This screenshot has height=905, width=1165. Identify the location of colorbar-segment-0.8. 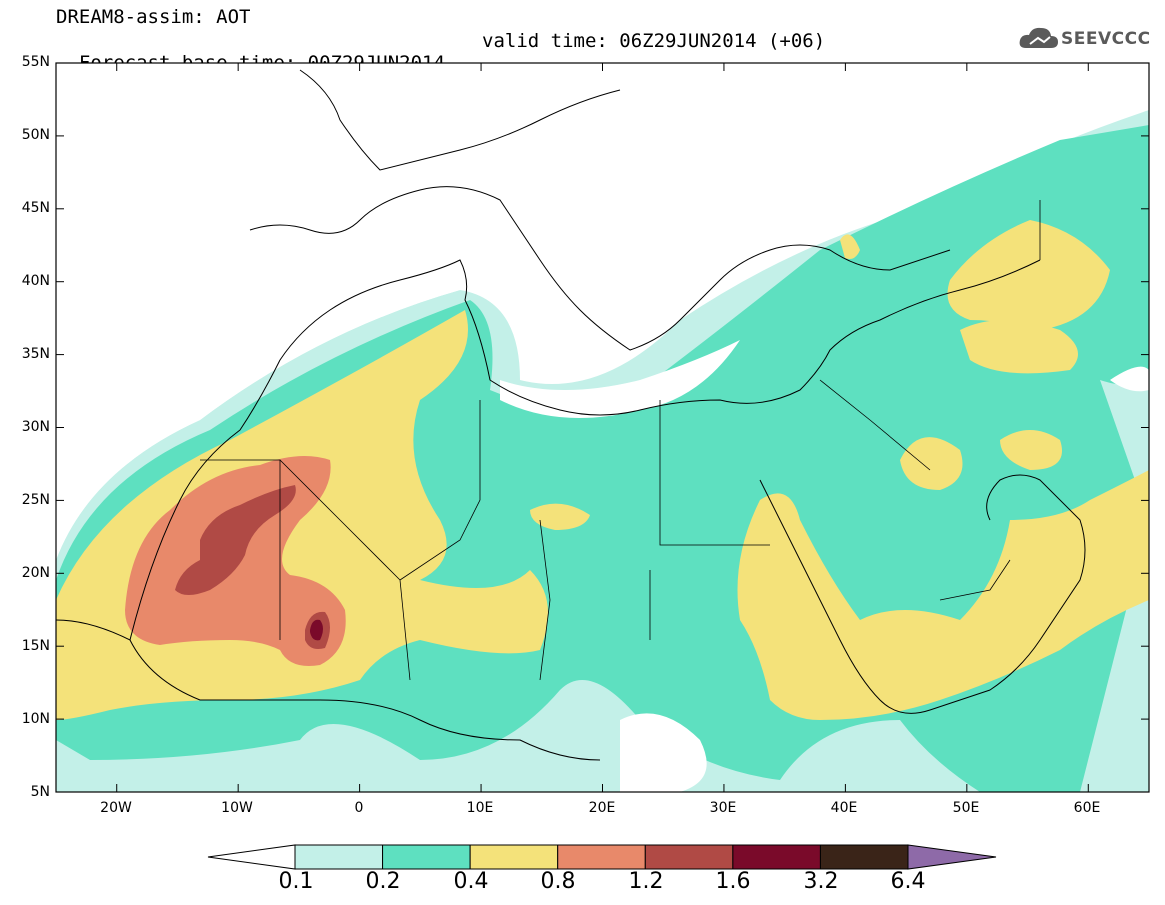
(601, 857).